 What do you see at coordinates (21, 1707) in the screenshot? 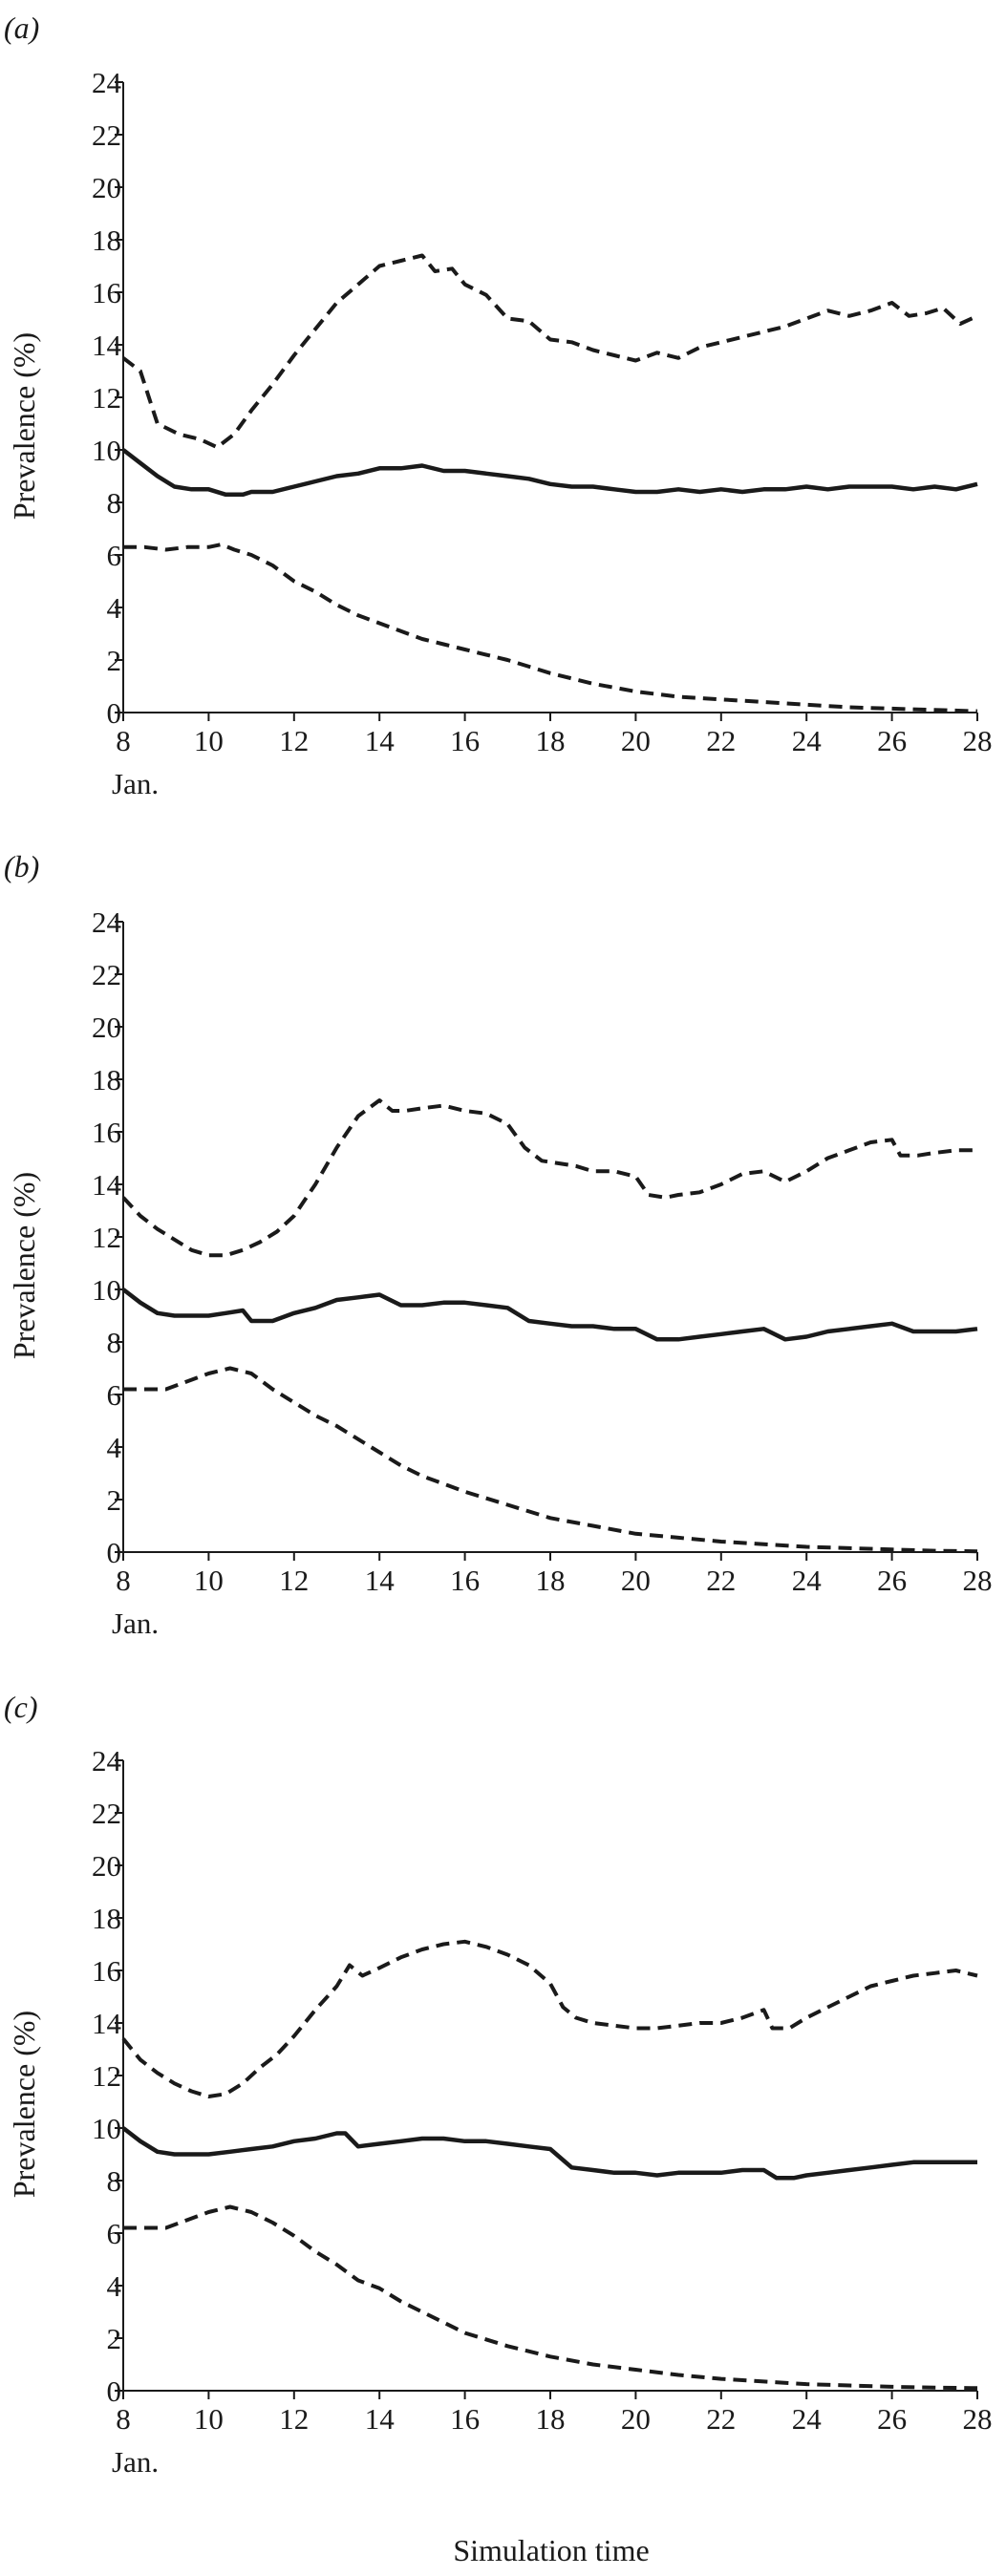
I see `panel-label: (c)` at bounding box center [21, 1707].